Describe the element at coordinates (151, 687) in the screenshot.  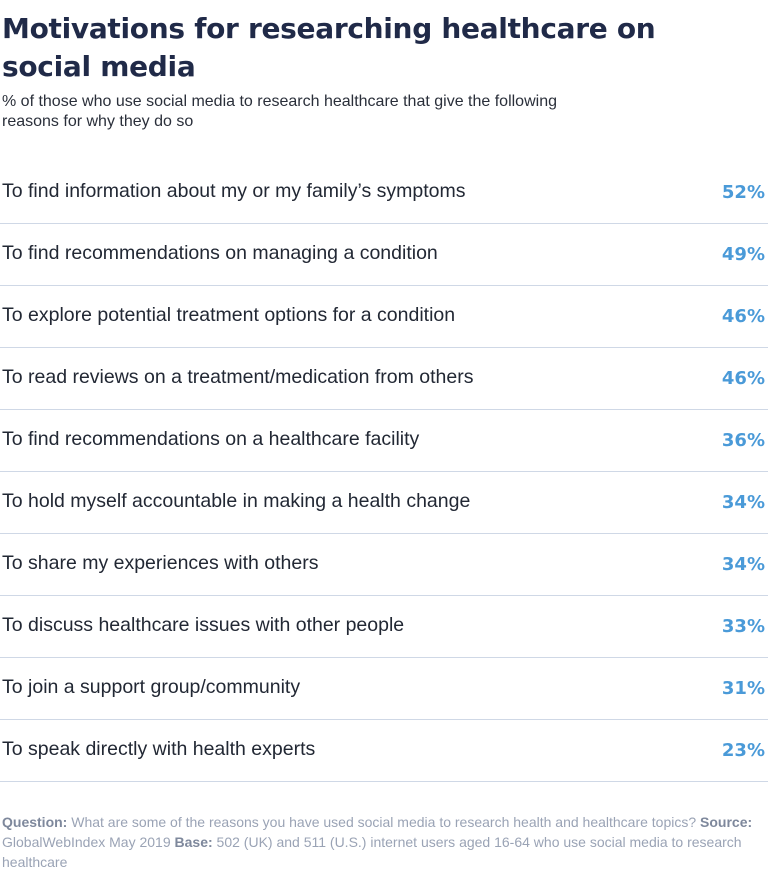
I see `row-label: To join a support group/community` at that location.